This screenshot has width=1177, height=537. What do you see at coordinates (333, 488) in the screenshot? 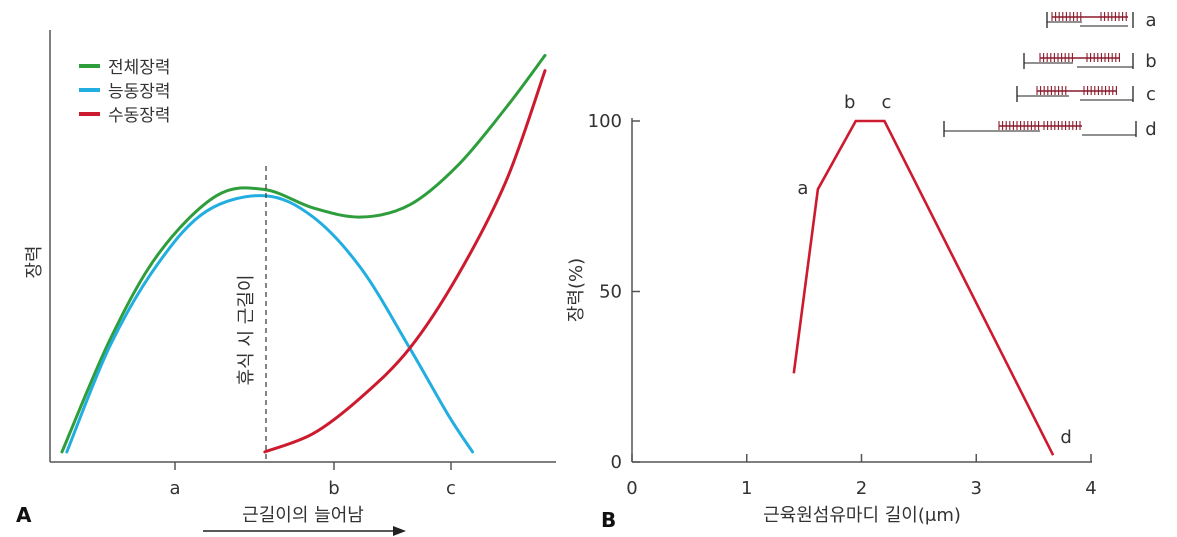
I see `panel-a-x-tick-label: b` at bounding box center [333, 488].